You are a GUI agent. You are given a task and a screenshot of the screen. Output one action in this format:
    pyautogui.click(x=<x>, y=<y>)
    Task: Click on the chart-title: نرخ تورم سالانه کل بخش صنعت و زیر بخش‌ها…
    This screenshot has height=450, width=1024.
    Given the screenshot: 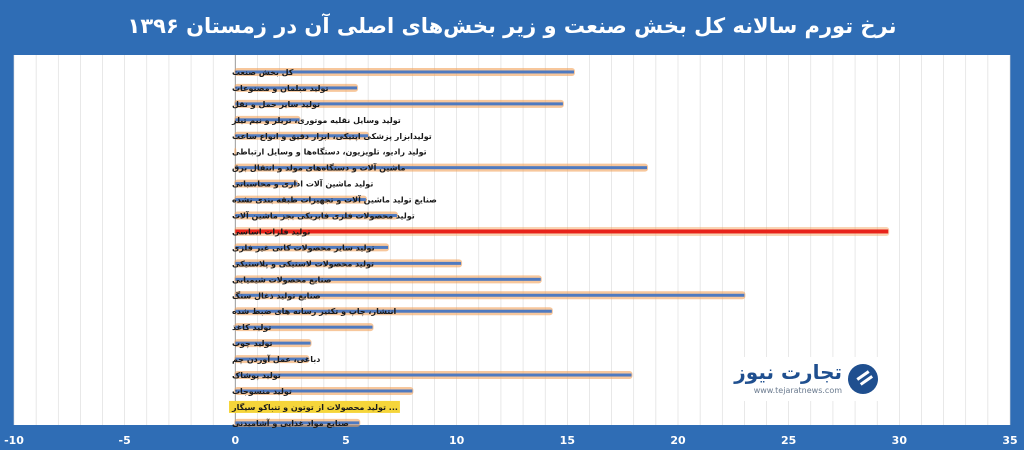 What is the action you would take?
    pyautogui.click(x=512, y=26)
    